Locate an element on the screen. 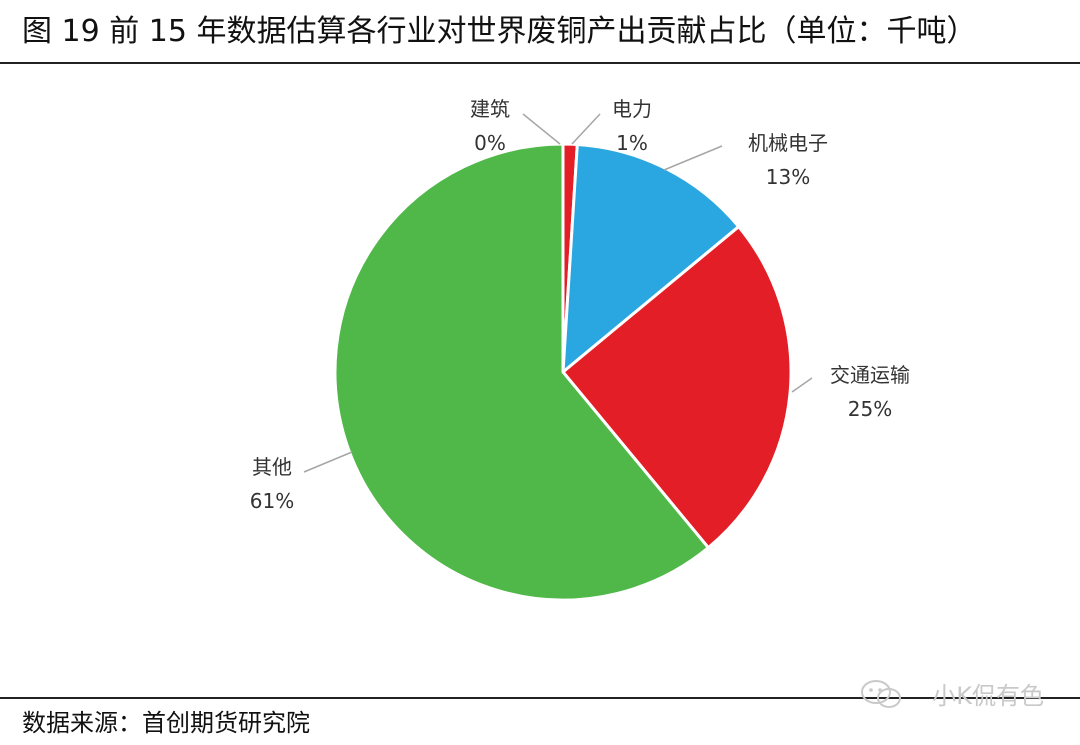  slice-value-label-3: 25% is located at coordinates (870, 409).